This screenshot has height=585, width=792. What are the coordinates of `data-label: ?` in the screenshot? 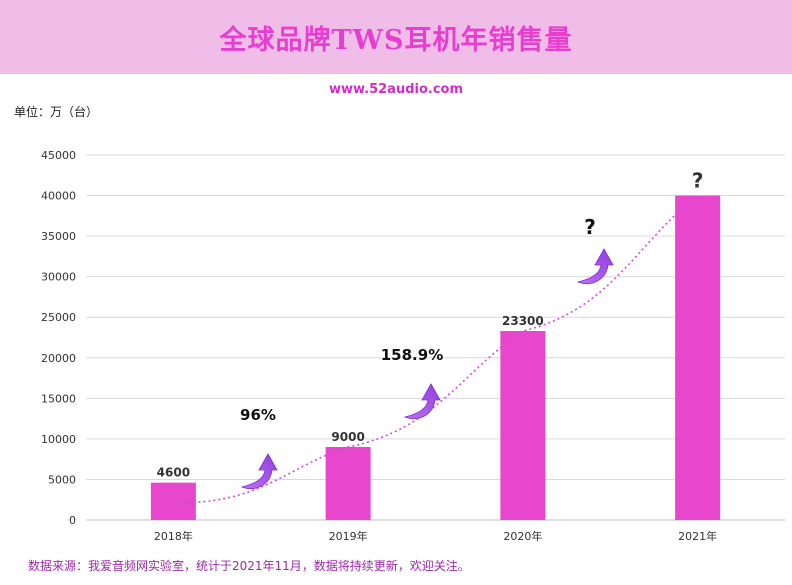 It's located at (698, 181).